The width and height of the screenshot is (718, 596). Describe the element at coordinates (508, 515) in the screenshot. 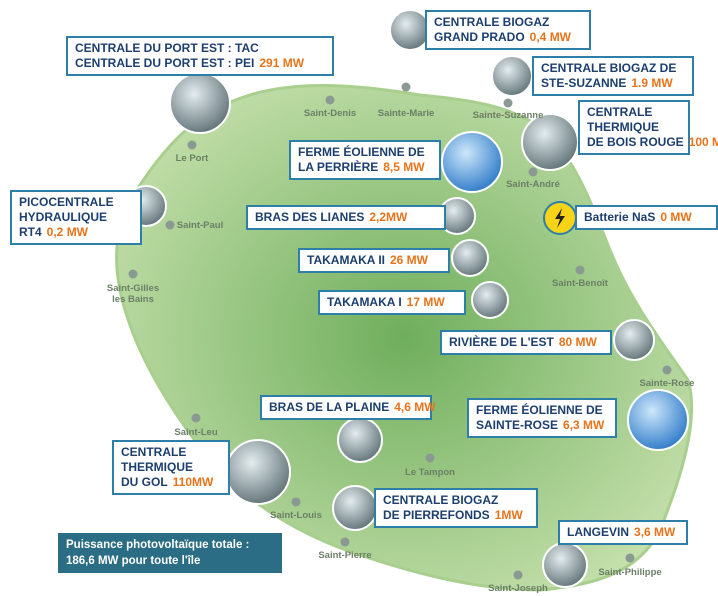

I see `plant-power: 1MW` at that location.